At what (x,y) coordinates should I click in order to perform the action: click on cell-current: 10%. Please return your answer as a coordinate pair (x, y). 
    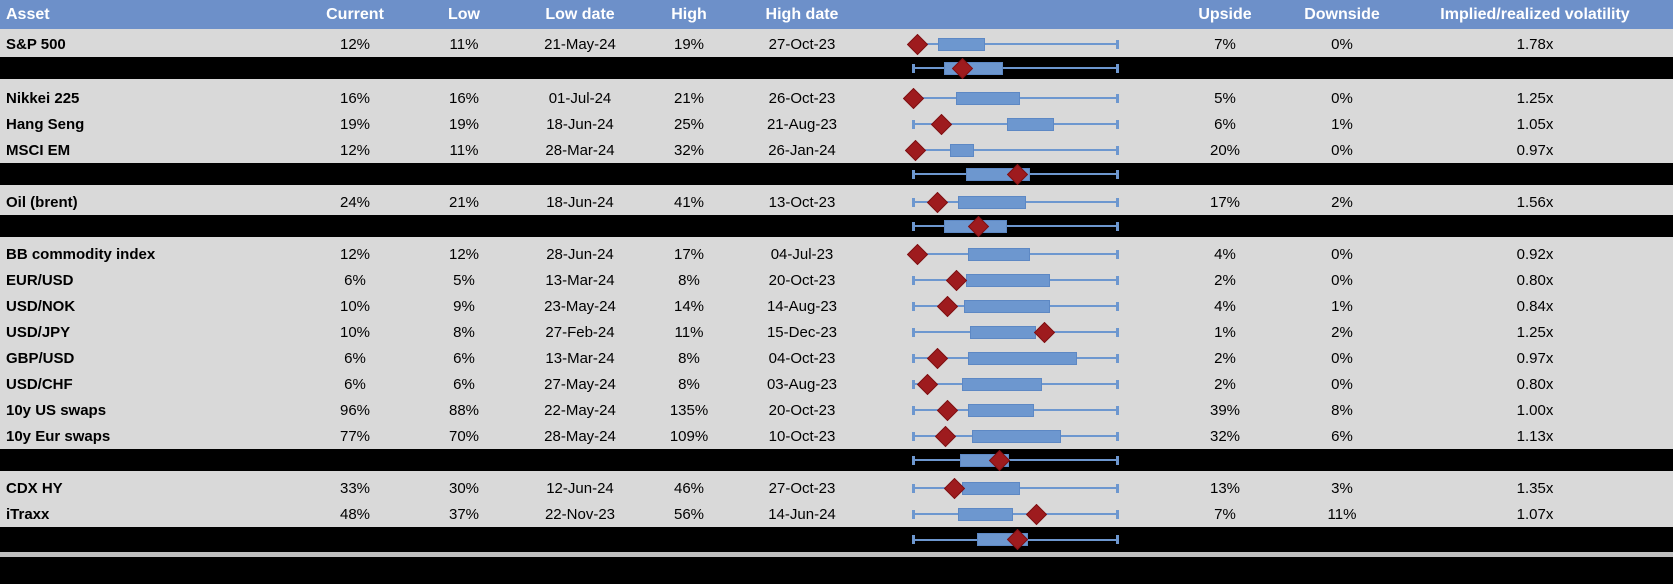
    Looking at the image, I should click on (355, 332).